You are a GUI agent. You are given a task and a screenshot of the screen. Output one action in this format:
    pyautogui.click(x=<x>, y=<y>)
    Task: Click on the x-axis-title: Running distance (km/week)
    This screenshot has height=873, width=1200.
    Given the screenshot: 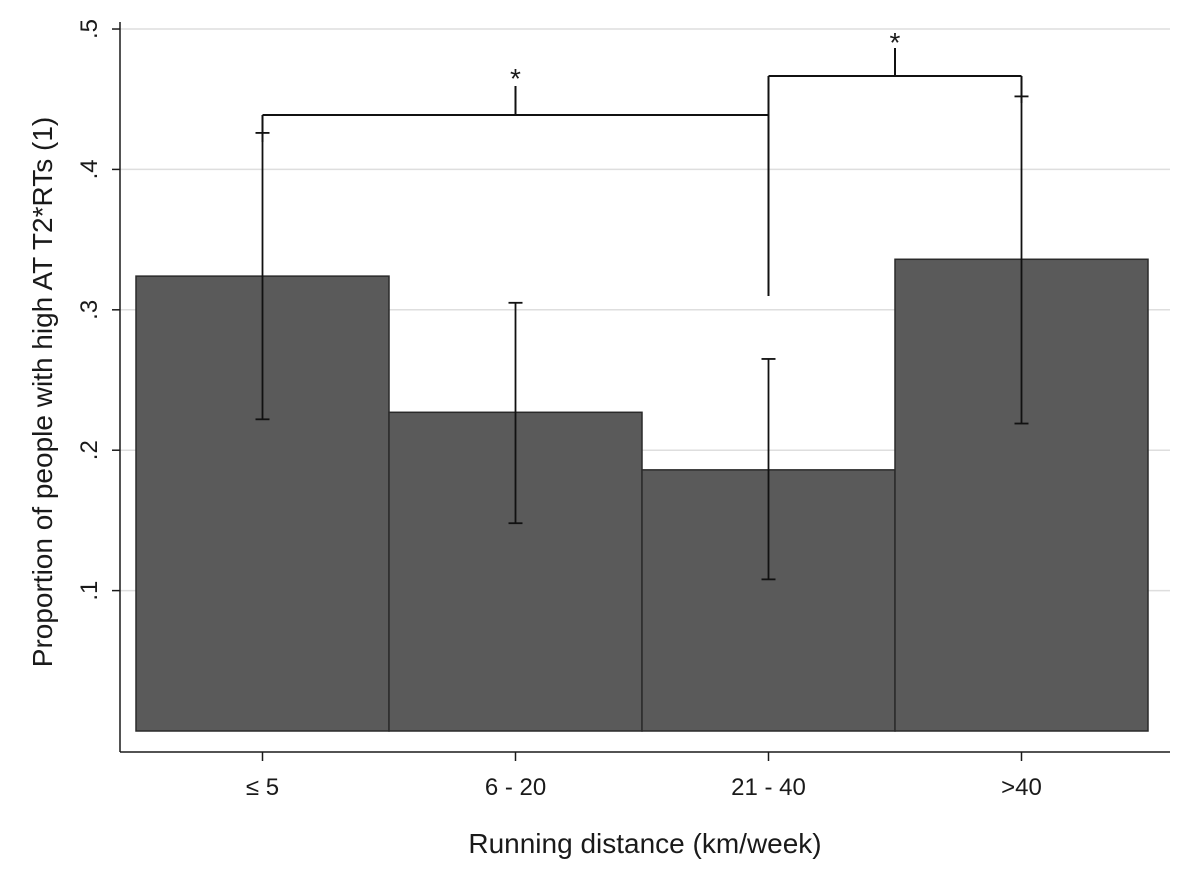 What is the action you would take?
    pyautogui.click(x=644, y=843)
    